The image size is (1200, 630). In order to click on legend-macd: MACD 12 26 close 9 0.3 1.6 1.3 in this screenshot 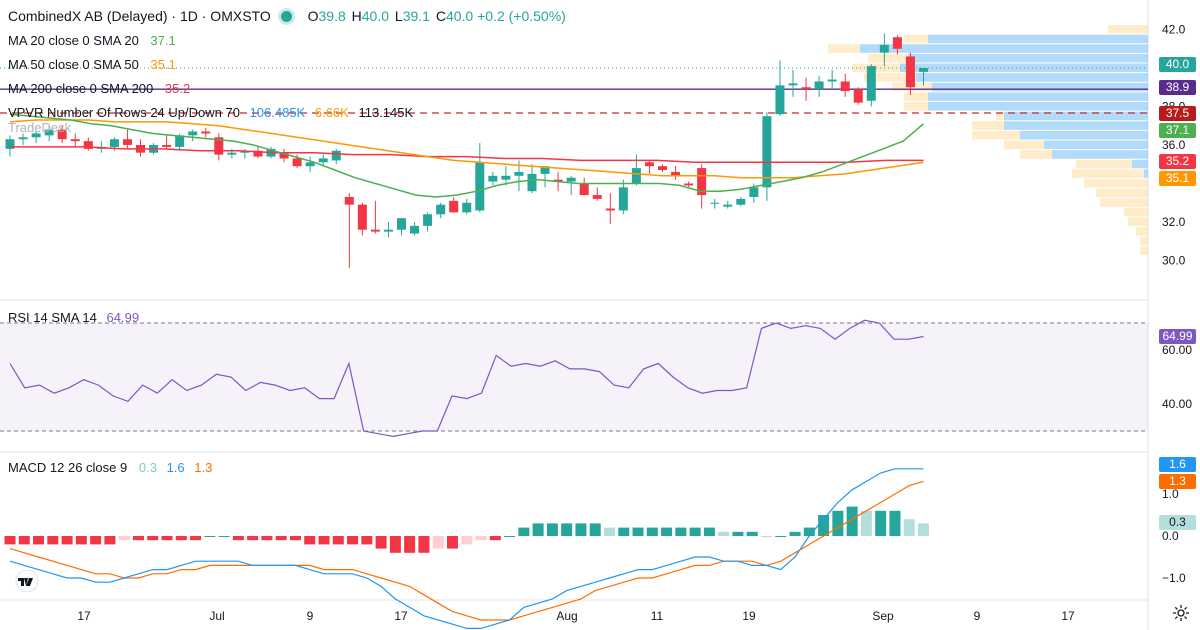, I will do `click(110, 468)`.